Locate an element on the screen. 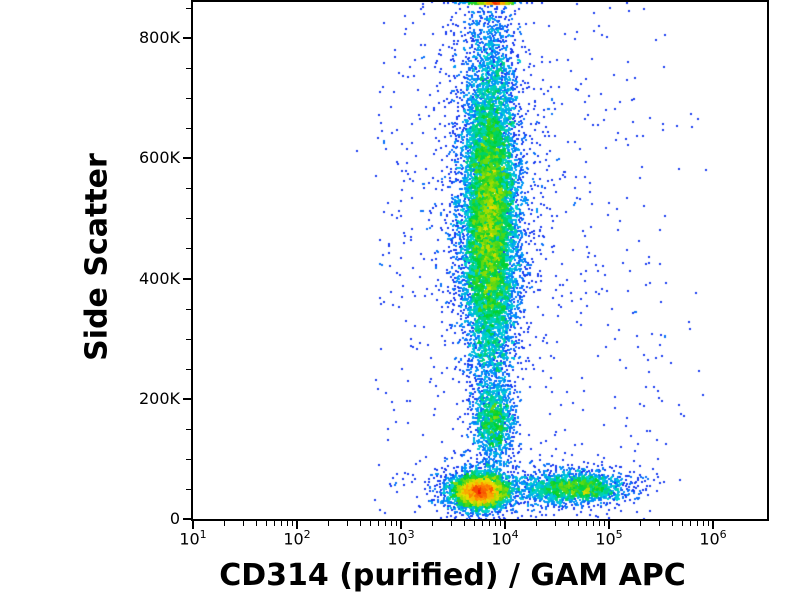 This screenshot has height=600, width=800. x-tick-label: 104 is located at coordinates (505, 538).